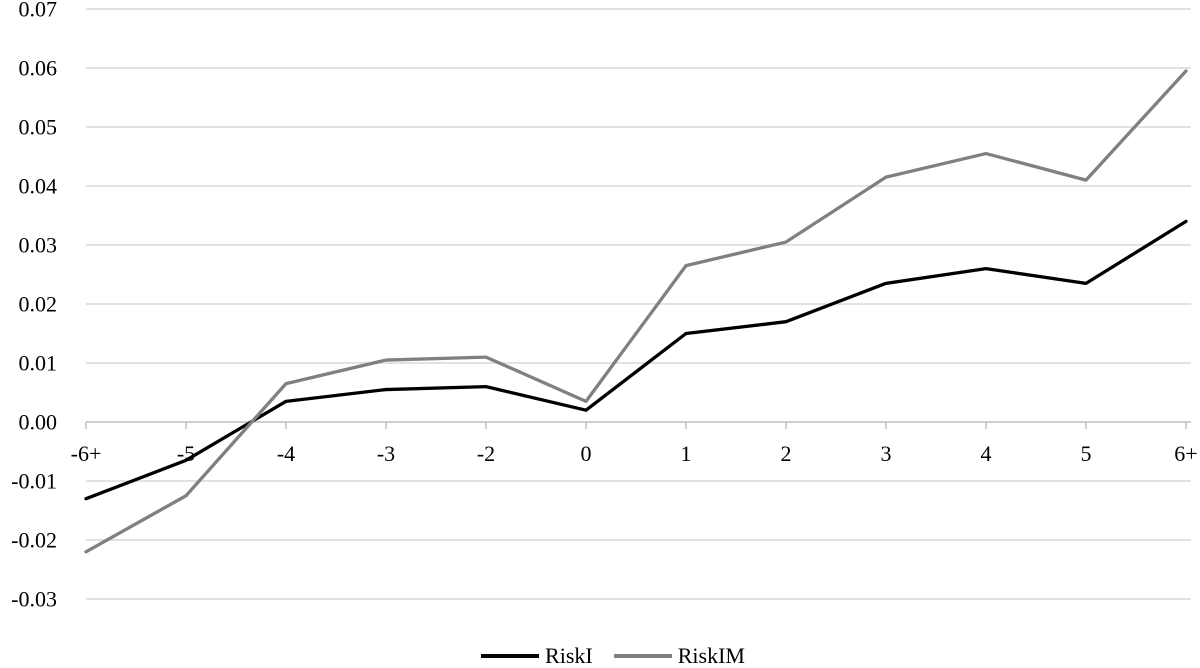 Image resolution: width=1200 pixels, height=668 pixels. Describe the element at coordinates (986, 453) in the screenshot. I see `x-axis-label: 4` at that location.